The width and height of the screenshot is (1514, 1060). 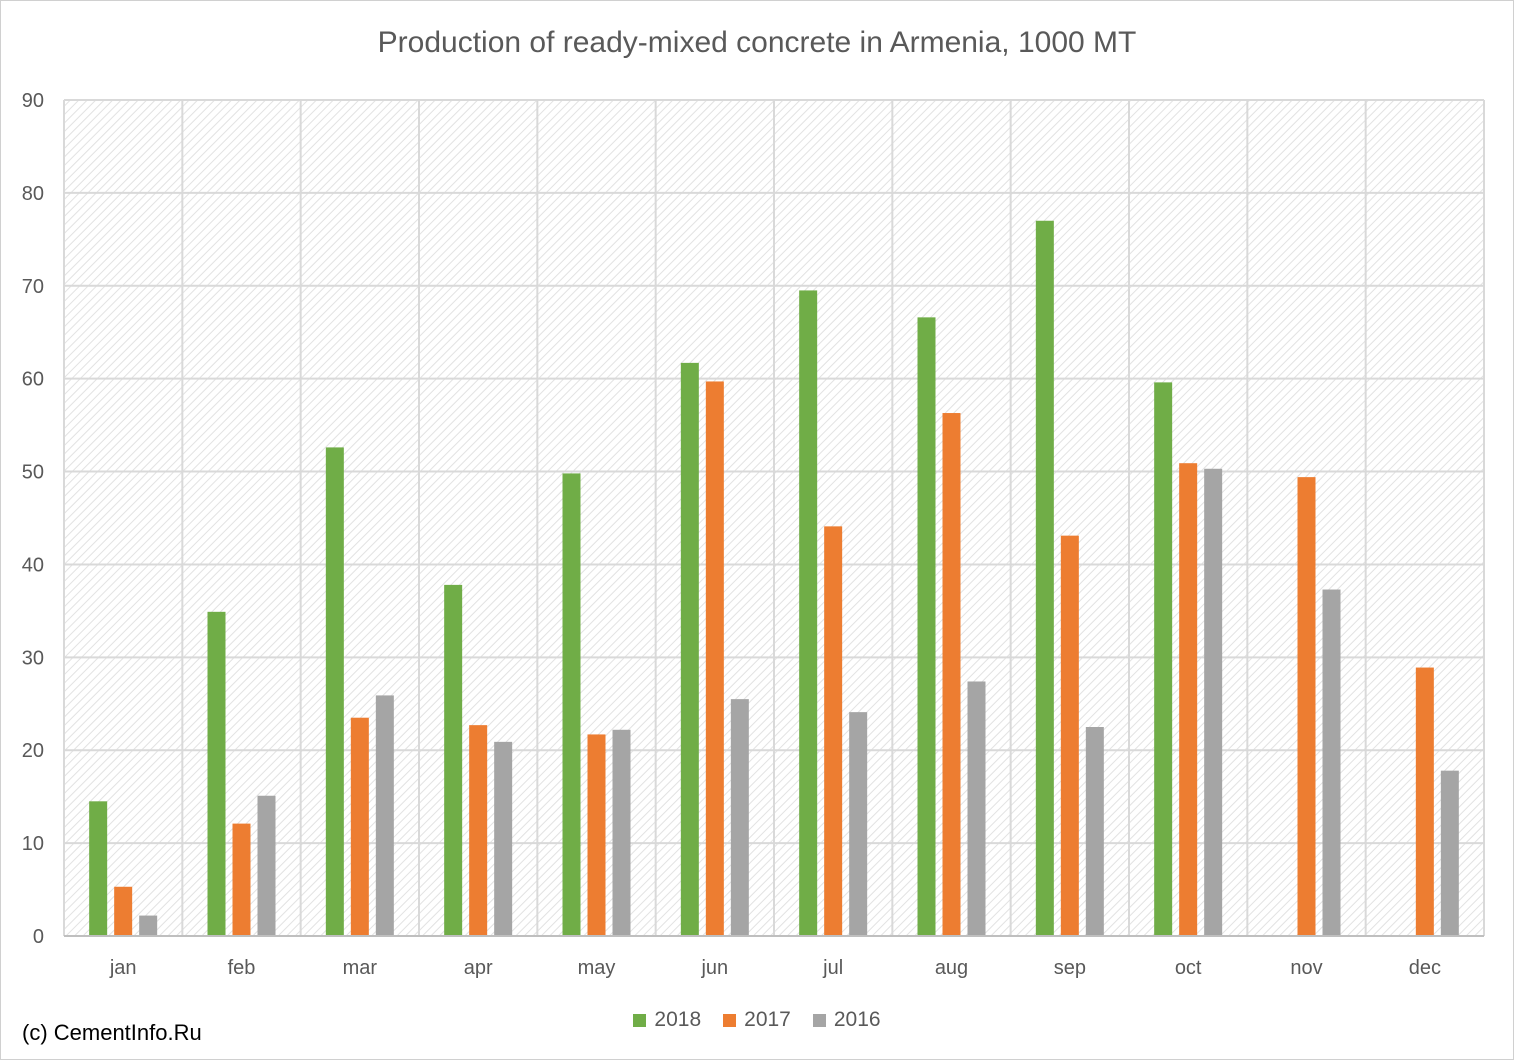 What do you see at coordinates (1163, 659) in the screenshot?
I see `bar-2018-oct` at bounding box center [1163, 659].